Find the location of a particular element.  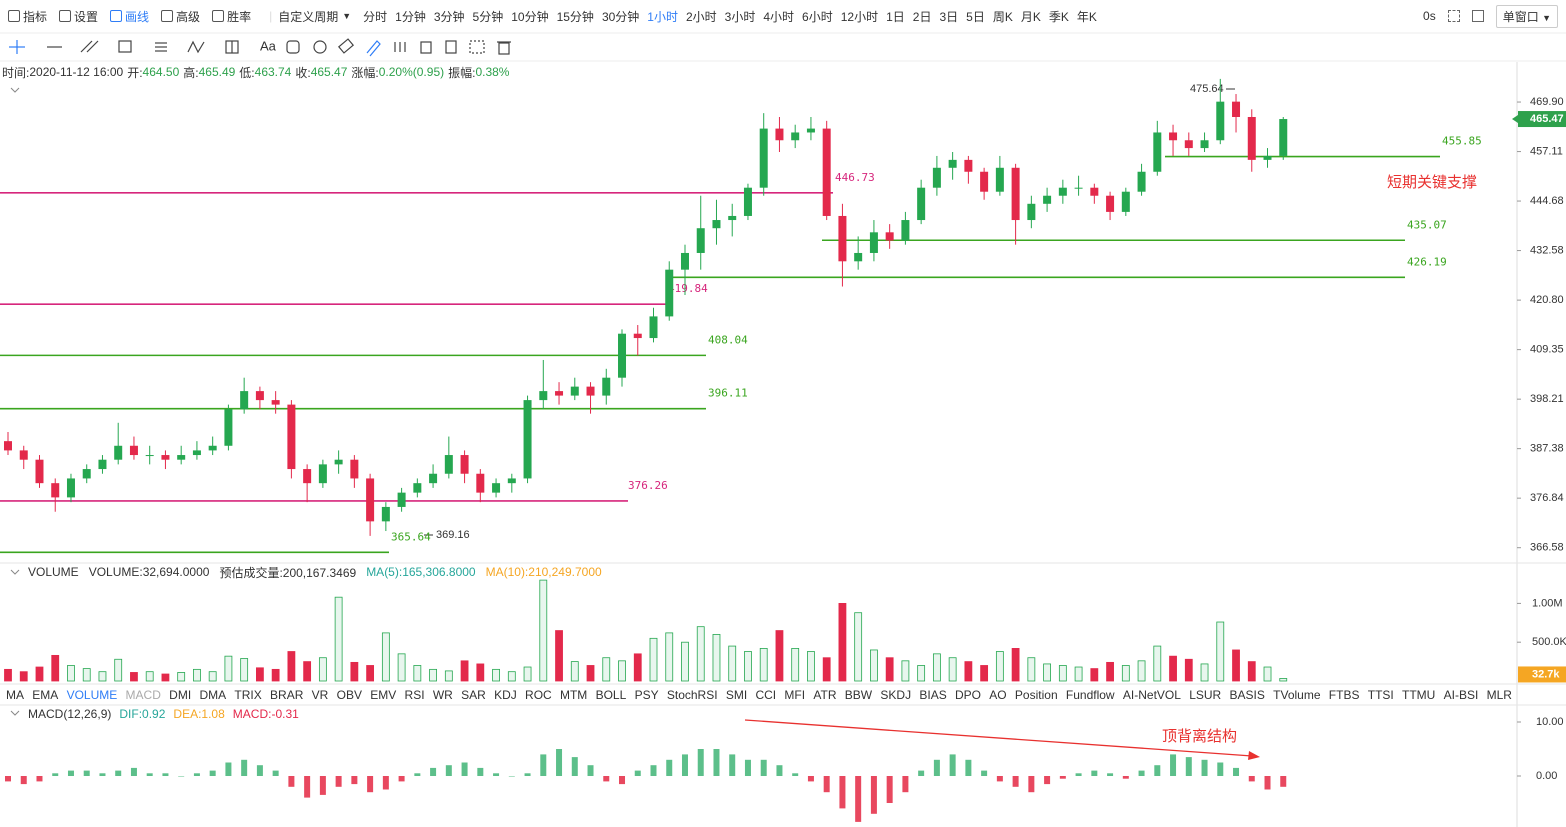

period-button: 周K is located at coordinates (1002, 16).